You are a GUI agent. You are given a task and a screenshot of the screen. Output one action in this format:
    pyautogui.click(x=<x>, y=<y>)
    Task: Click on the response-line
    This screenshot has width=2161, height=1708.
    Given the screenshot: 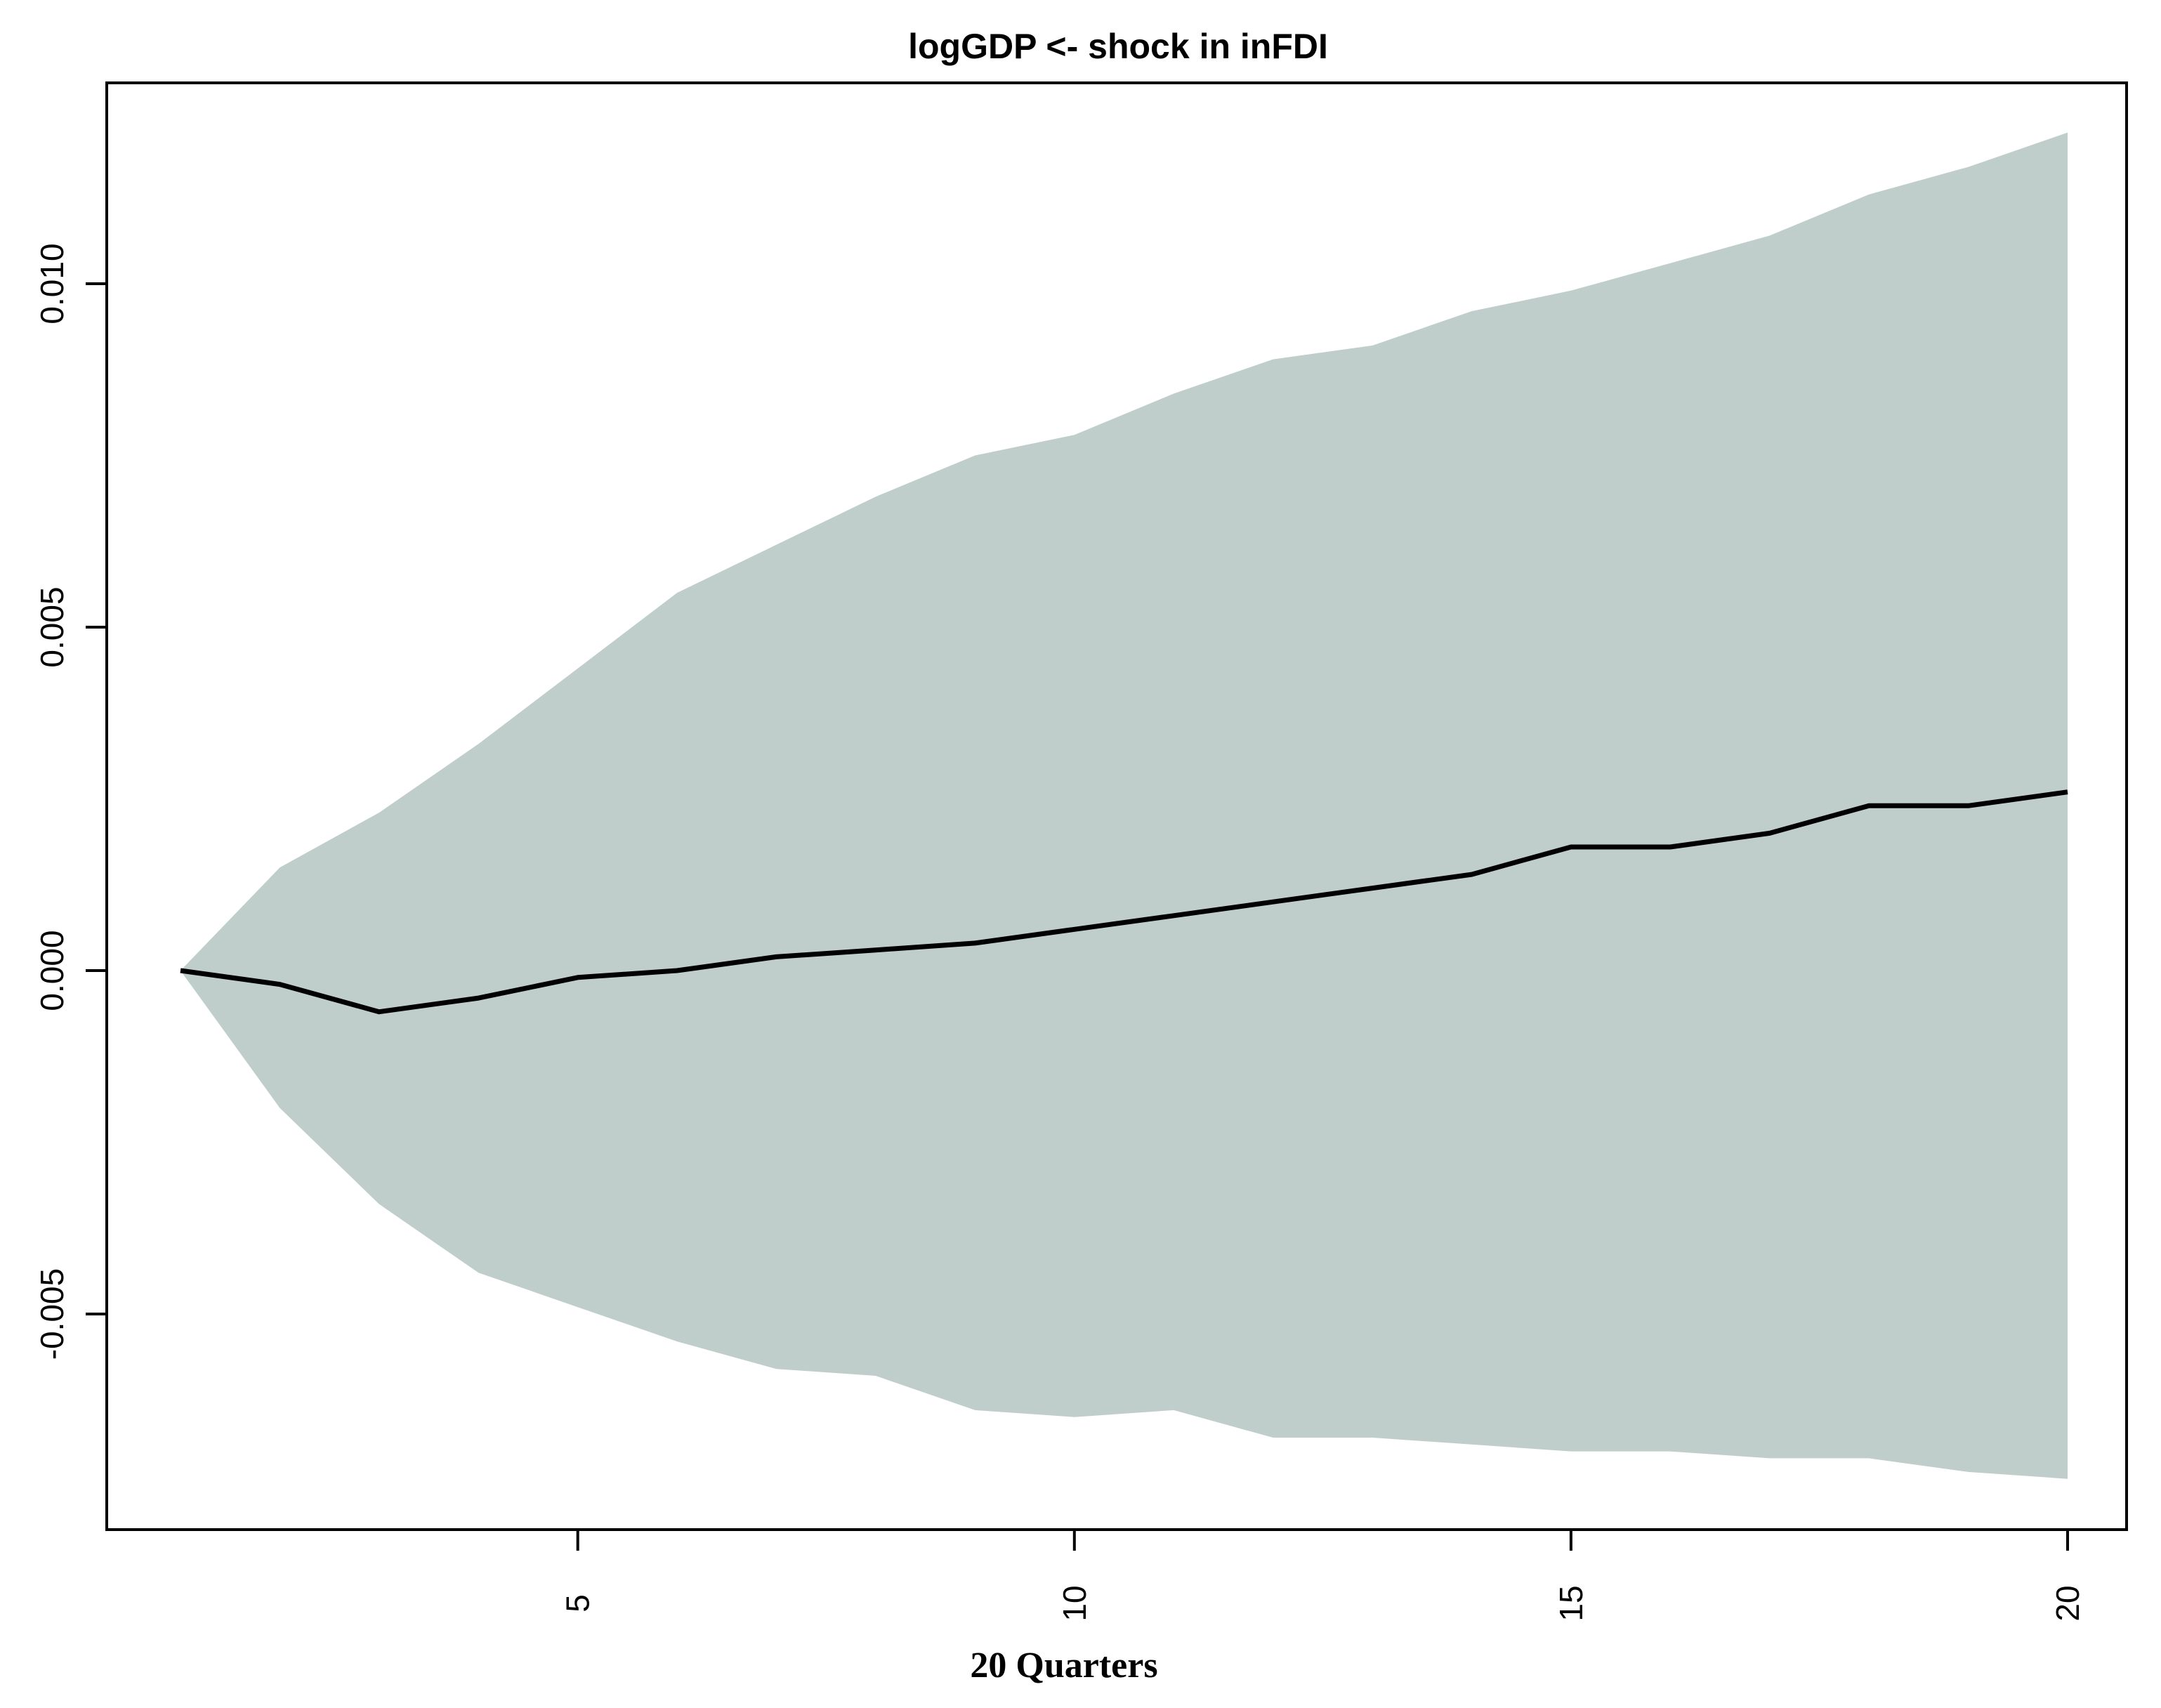 What is the action you would take?
    pyautogui.click(x=1124, y=902)
    